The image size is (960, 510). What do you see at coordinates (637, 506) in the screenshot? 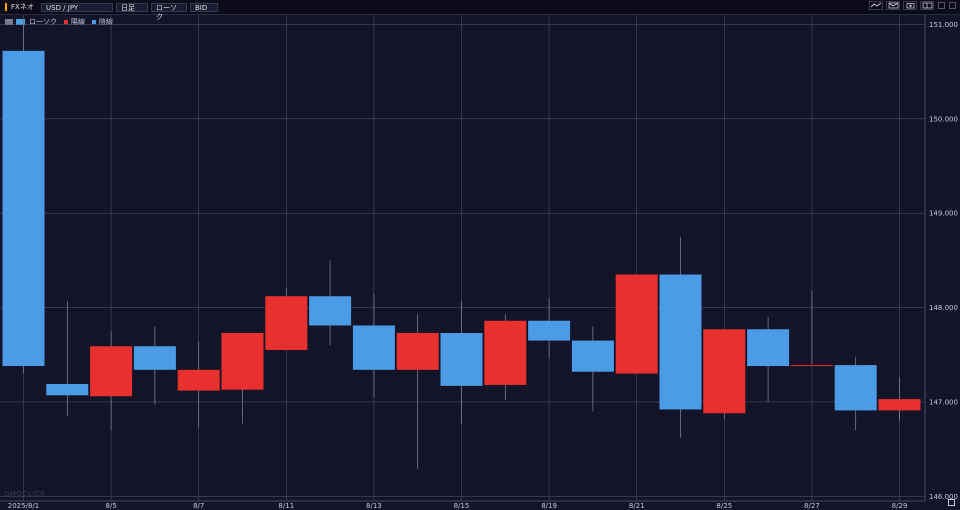
I see `x-tick-label: 8/21` at bounding box center [637, 506].